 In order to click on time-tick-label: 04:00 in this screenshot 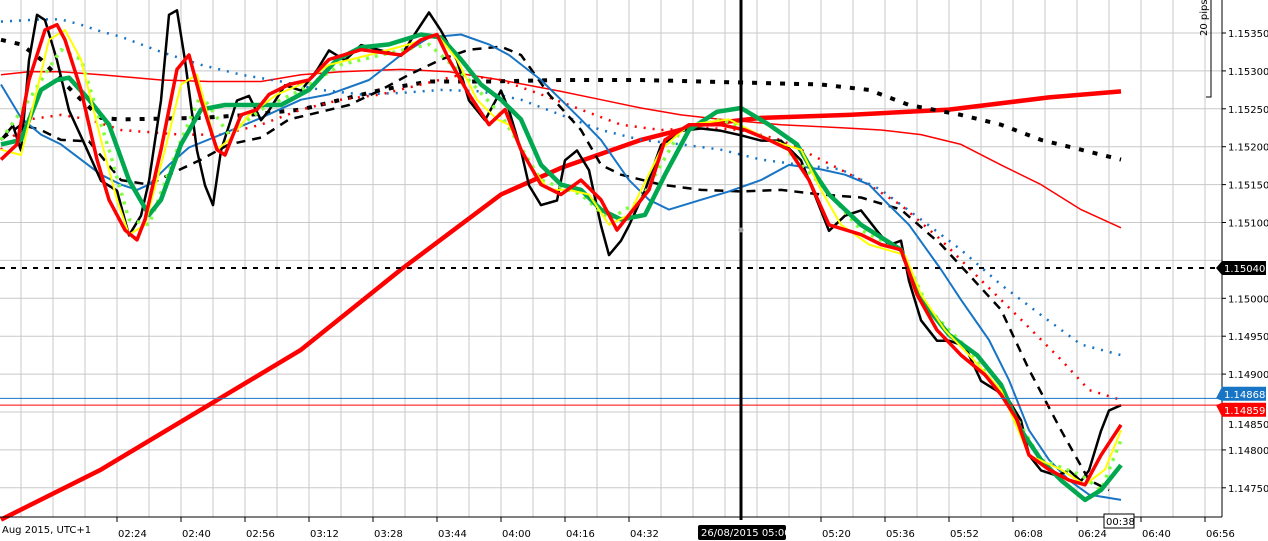, I will do `click(516, 534)`.